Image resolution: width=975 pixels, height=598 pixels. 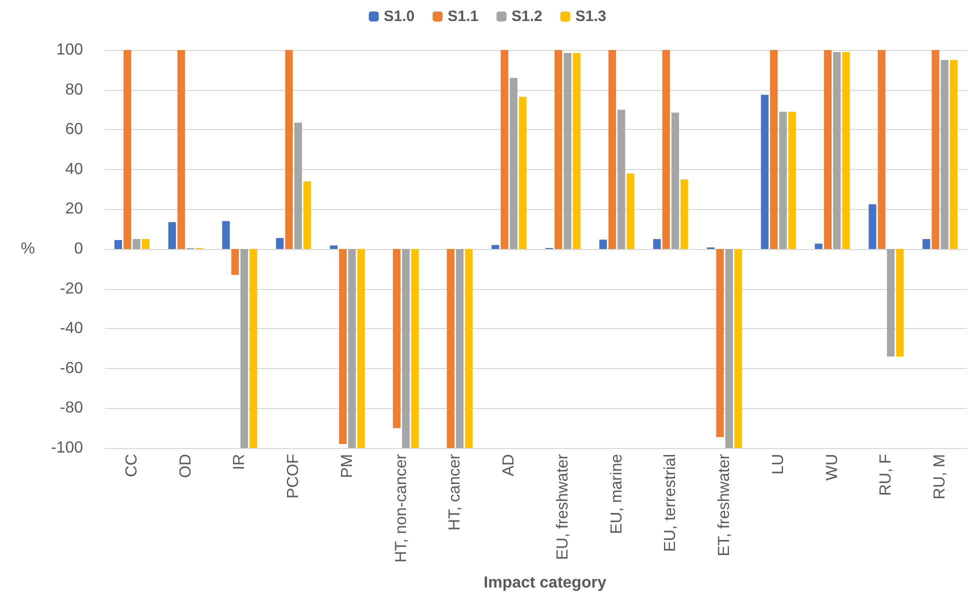 I want to click on y-tick-label: 40, so click(x=74, y=169).